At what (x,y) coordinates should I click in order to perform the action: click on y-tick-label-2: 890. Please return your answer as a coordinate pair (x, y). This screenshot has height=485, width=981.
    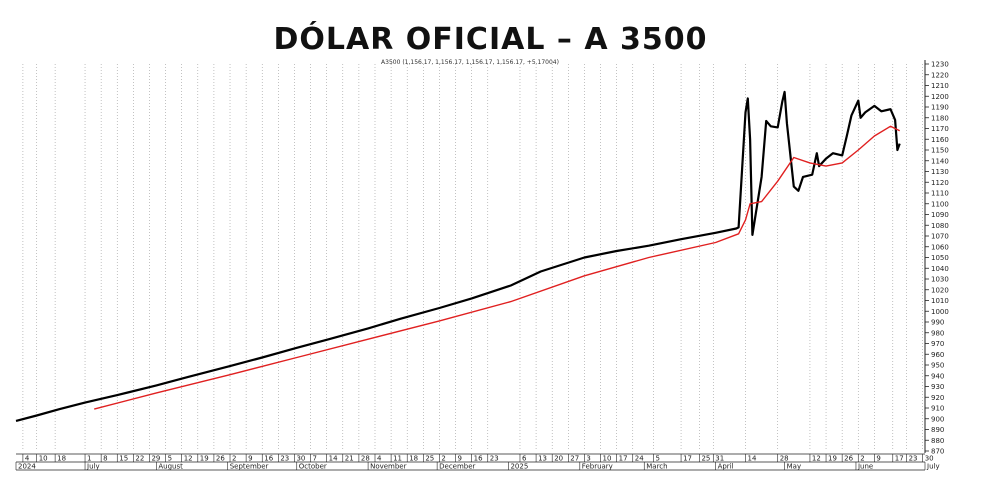
    Looking at the image, I should click on (937, 430).